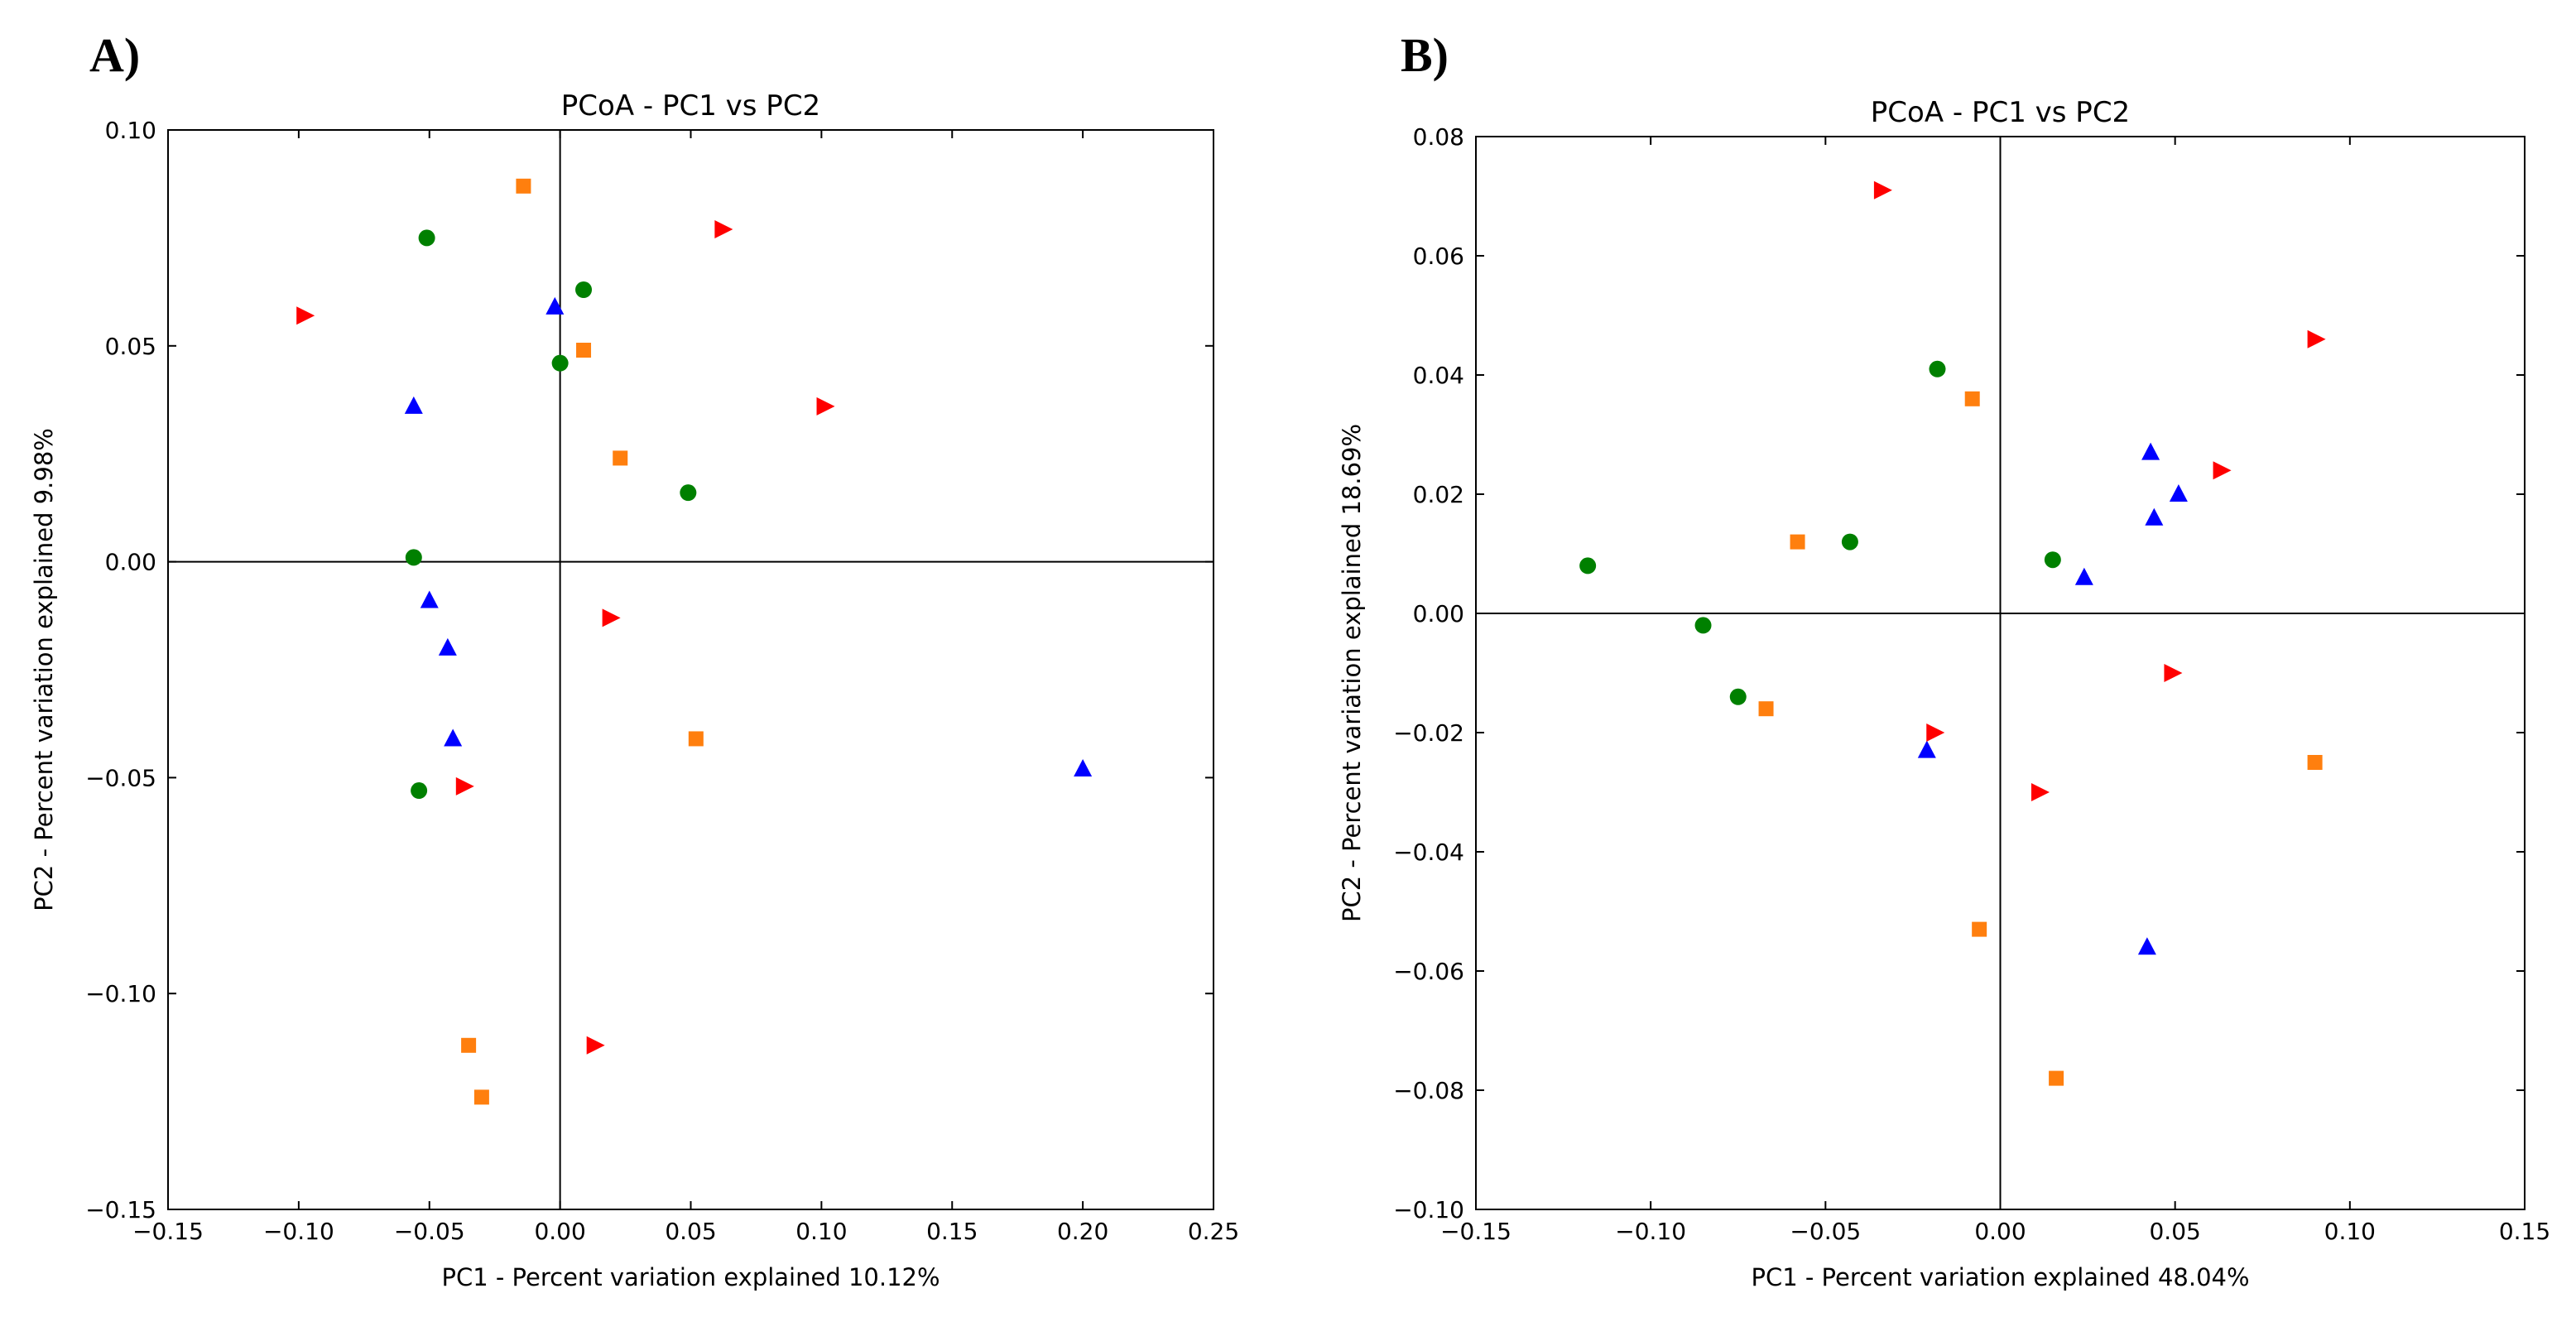 The width and height of the screenshot is (2576, 1322). Describe the element at coordinates (690, 1277) in the screenshot. I see `x-axis-label: PC1 - Percent variation explained 10.12%` at that location.